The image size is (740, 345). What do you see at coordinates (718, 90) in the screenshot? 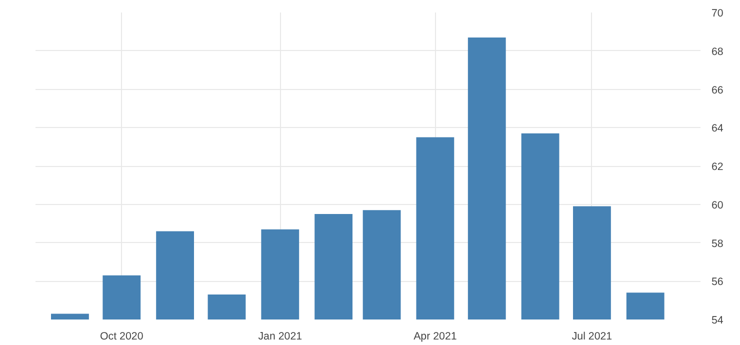
I see `y-tick-label: 66` at bounding box center [718, 90].